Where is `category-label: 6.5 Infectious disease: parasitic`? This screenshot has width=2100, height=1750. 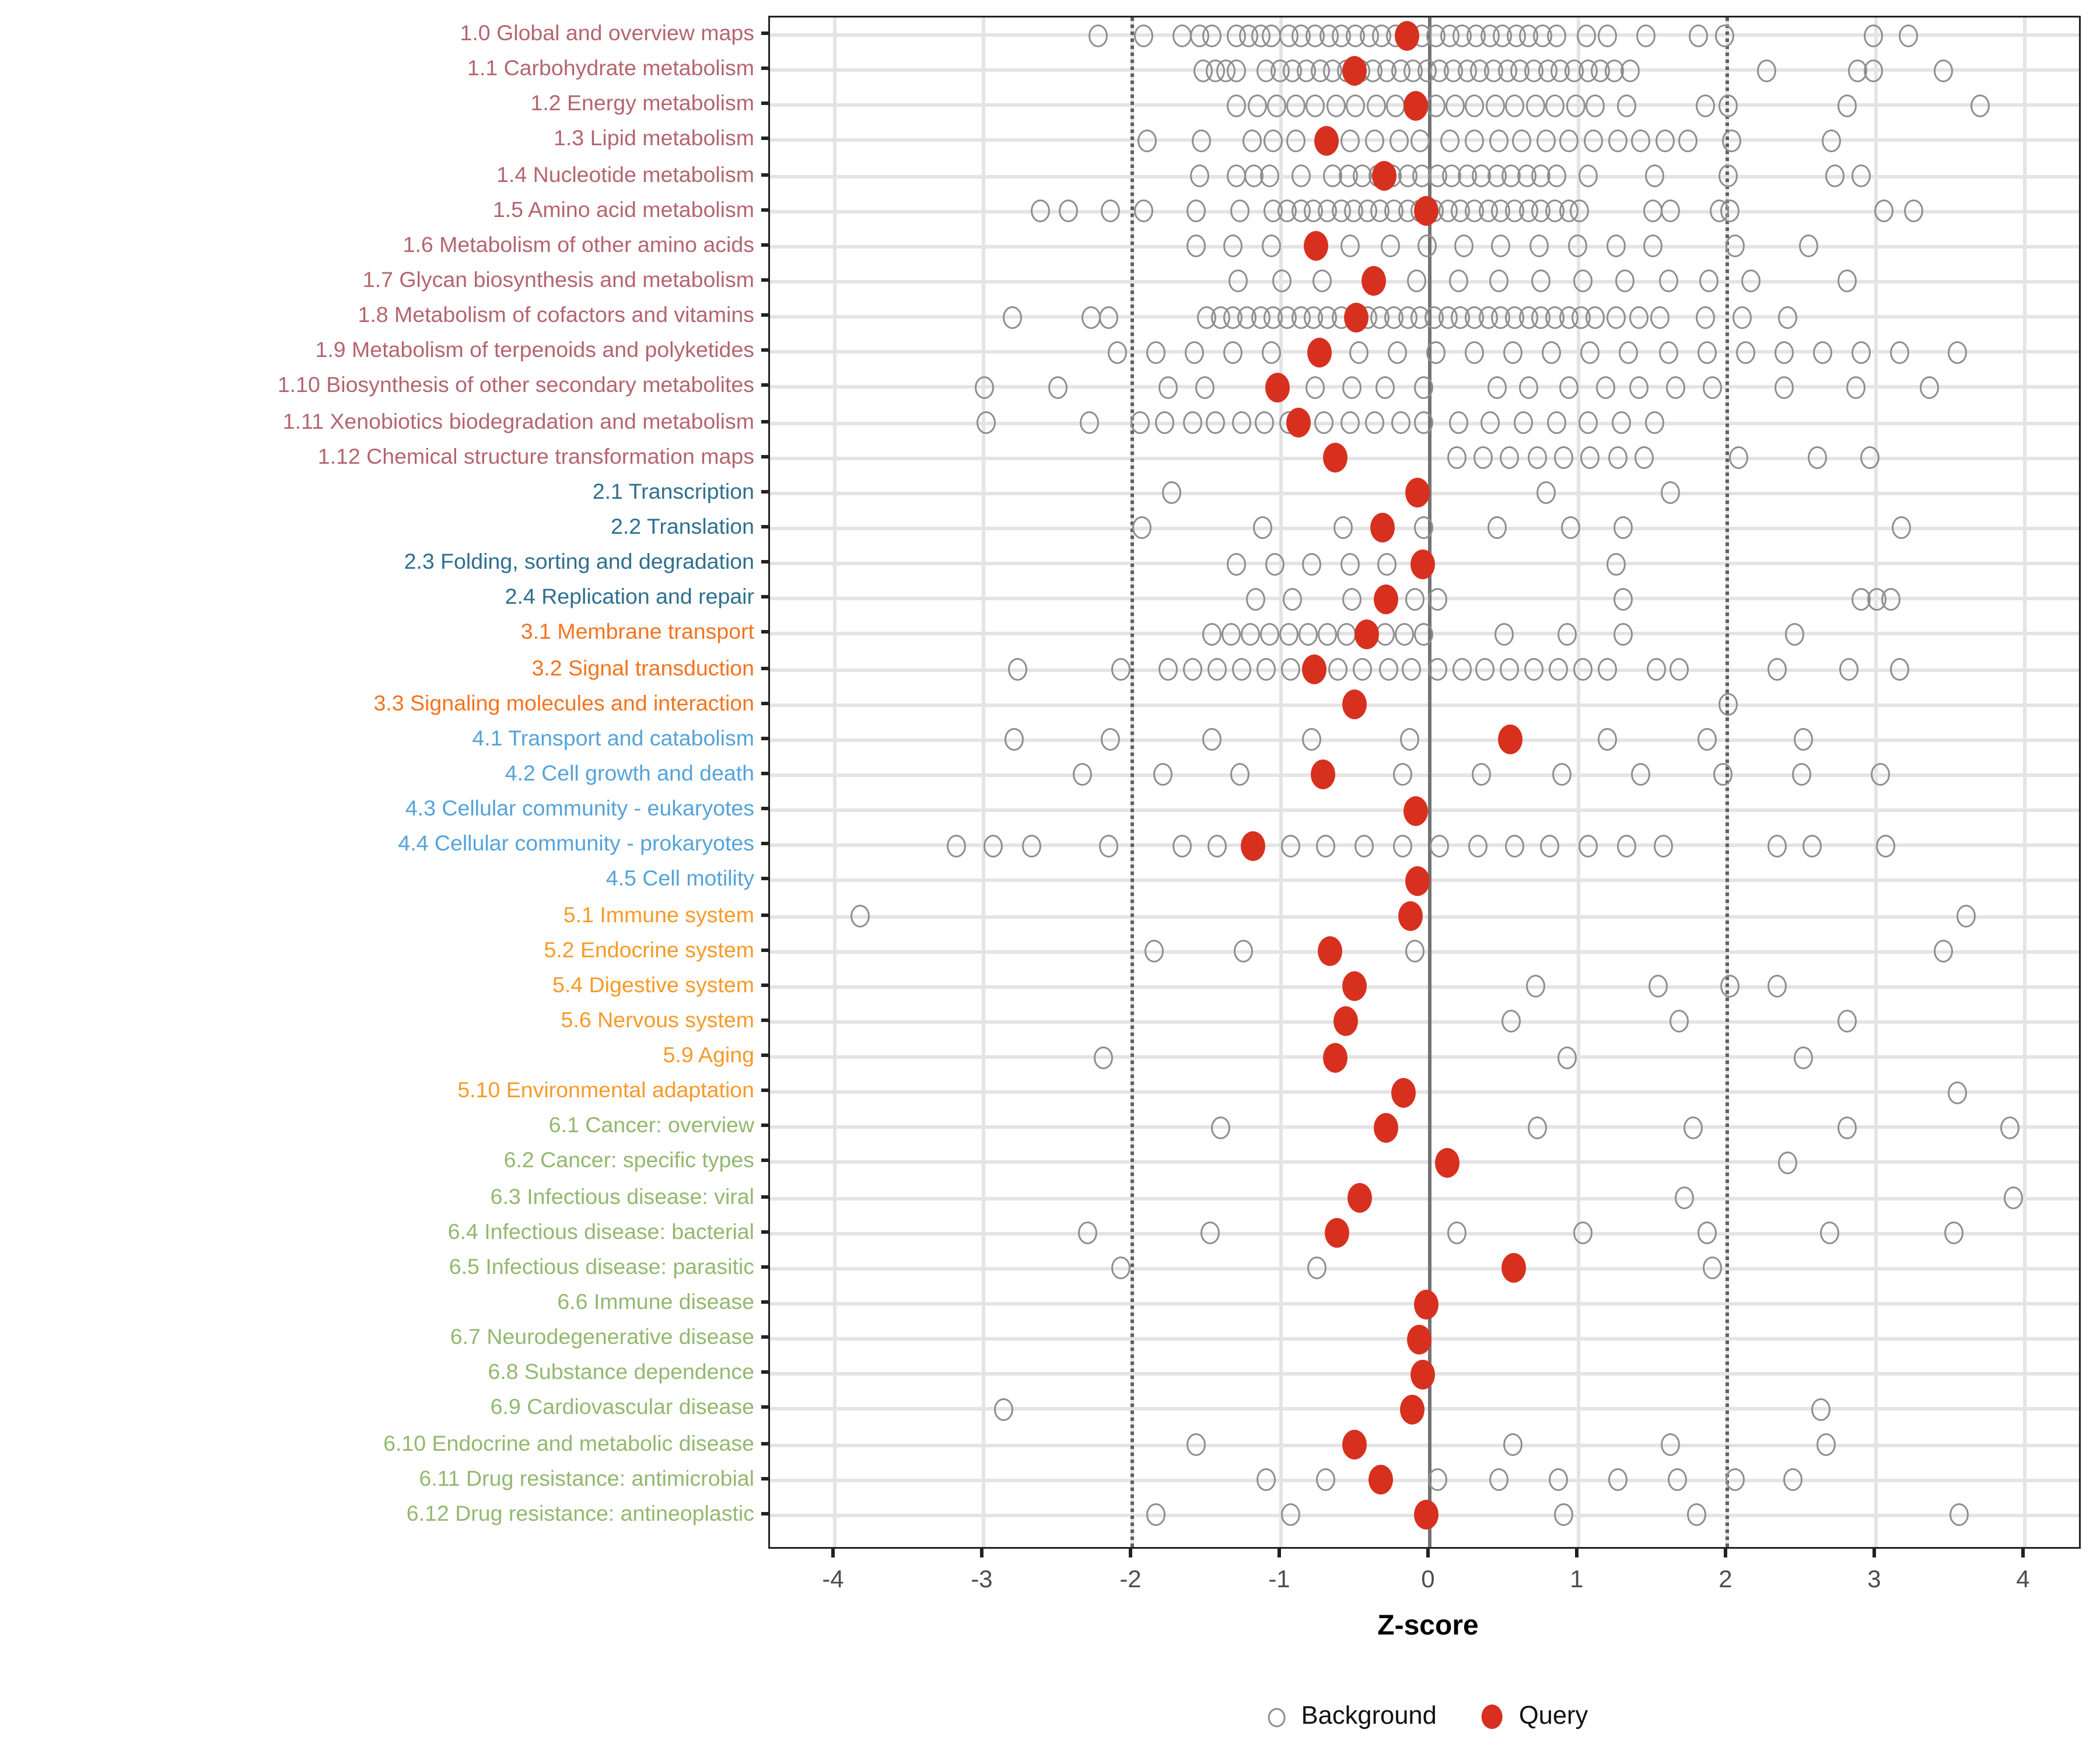
category-label: 6.5 Infectious disease: parasitic is located at coordinates (601, 1266).